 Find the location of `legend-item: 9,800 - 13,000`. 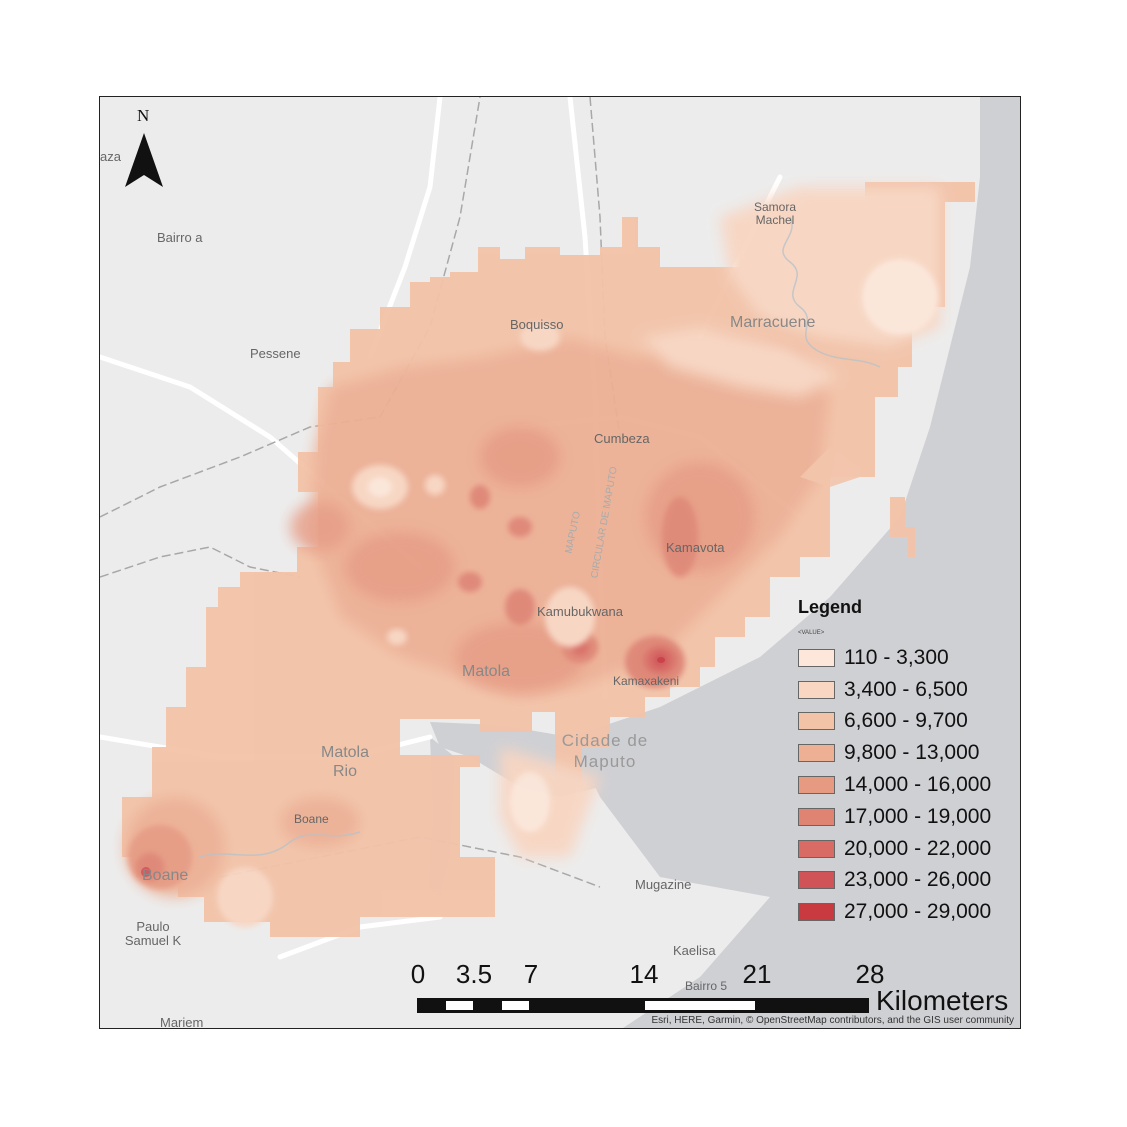

legend-item: 9,800 - 13,000 is located at coordinates (908, 753).